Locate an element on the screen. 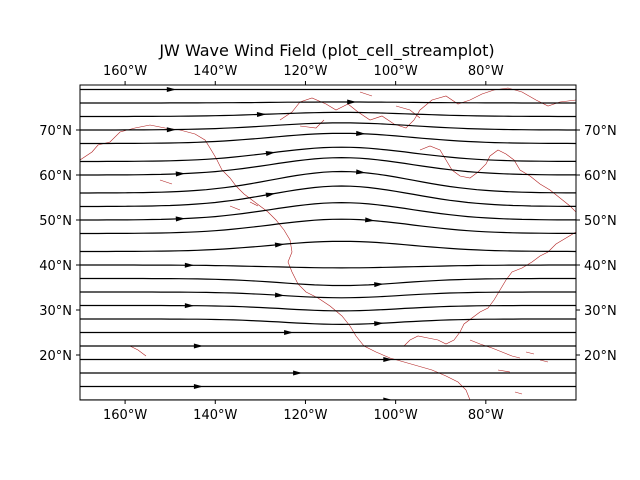 The height and width of the screenshot is (480, 640). coastline-east-coast is located at coordinates (489, 289).